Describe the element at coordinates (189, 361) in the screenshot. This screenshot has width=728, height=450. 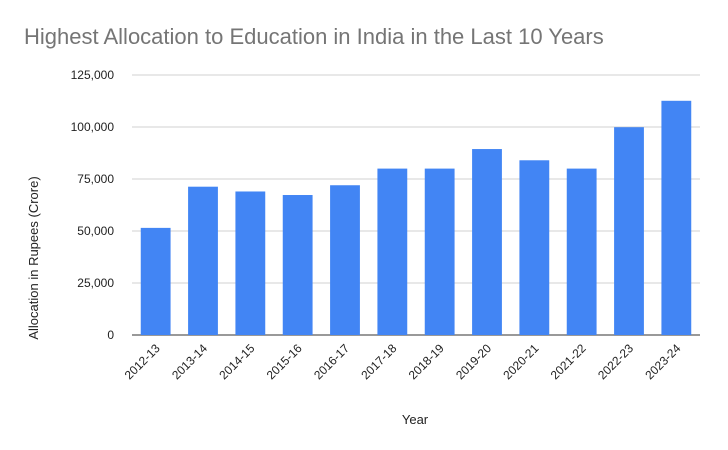
I see `x-tick-label: 2013-14` at that location.